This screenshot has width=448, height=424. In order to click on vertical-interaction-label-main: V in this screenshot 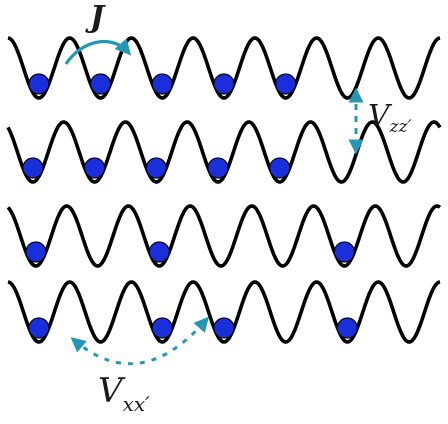, I will do `click(380, 116)`.